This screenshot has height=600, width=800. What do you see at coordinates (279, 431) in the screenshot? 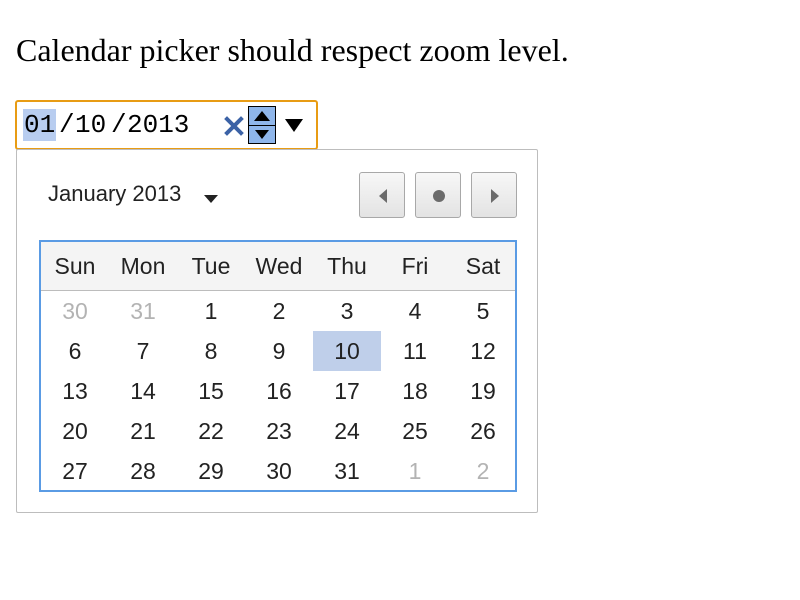
I see `day-cell: 23` at bounding box center [279, 431].